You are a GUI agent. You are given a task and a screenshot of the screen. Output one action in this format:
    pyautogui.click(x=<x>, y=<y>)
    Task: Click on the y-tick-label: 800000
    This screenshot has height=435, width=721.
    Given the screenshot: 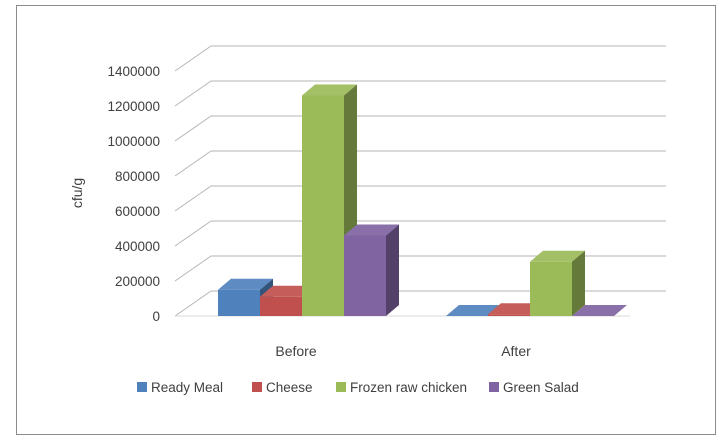 What is the action you would take?
    pyautogui.click(x=137, y=176)
    